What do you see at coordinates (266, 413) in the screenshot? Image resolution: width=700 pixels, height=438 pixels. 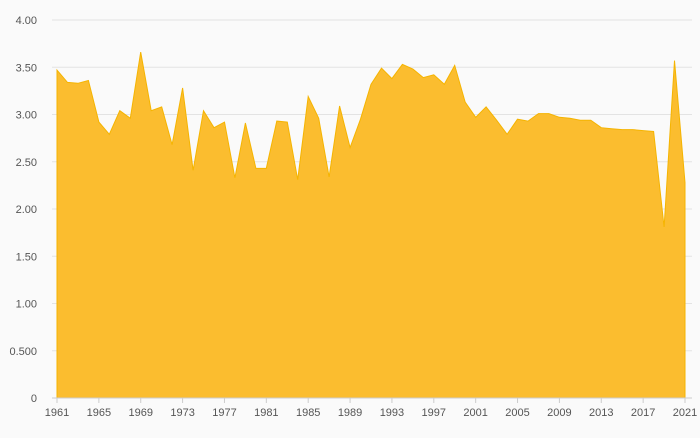 I see `x-tick-label: 1981` at bounding box center [266, 413].